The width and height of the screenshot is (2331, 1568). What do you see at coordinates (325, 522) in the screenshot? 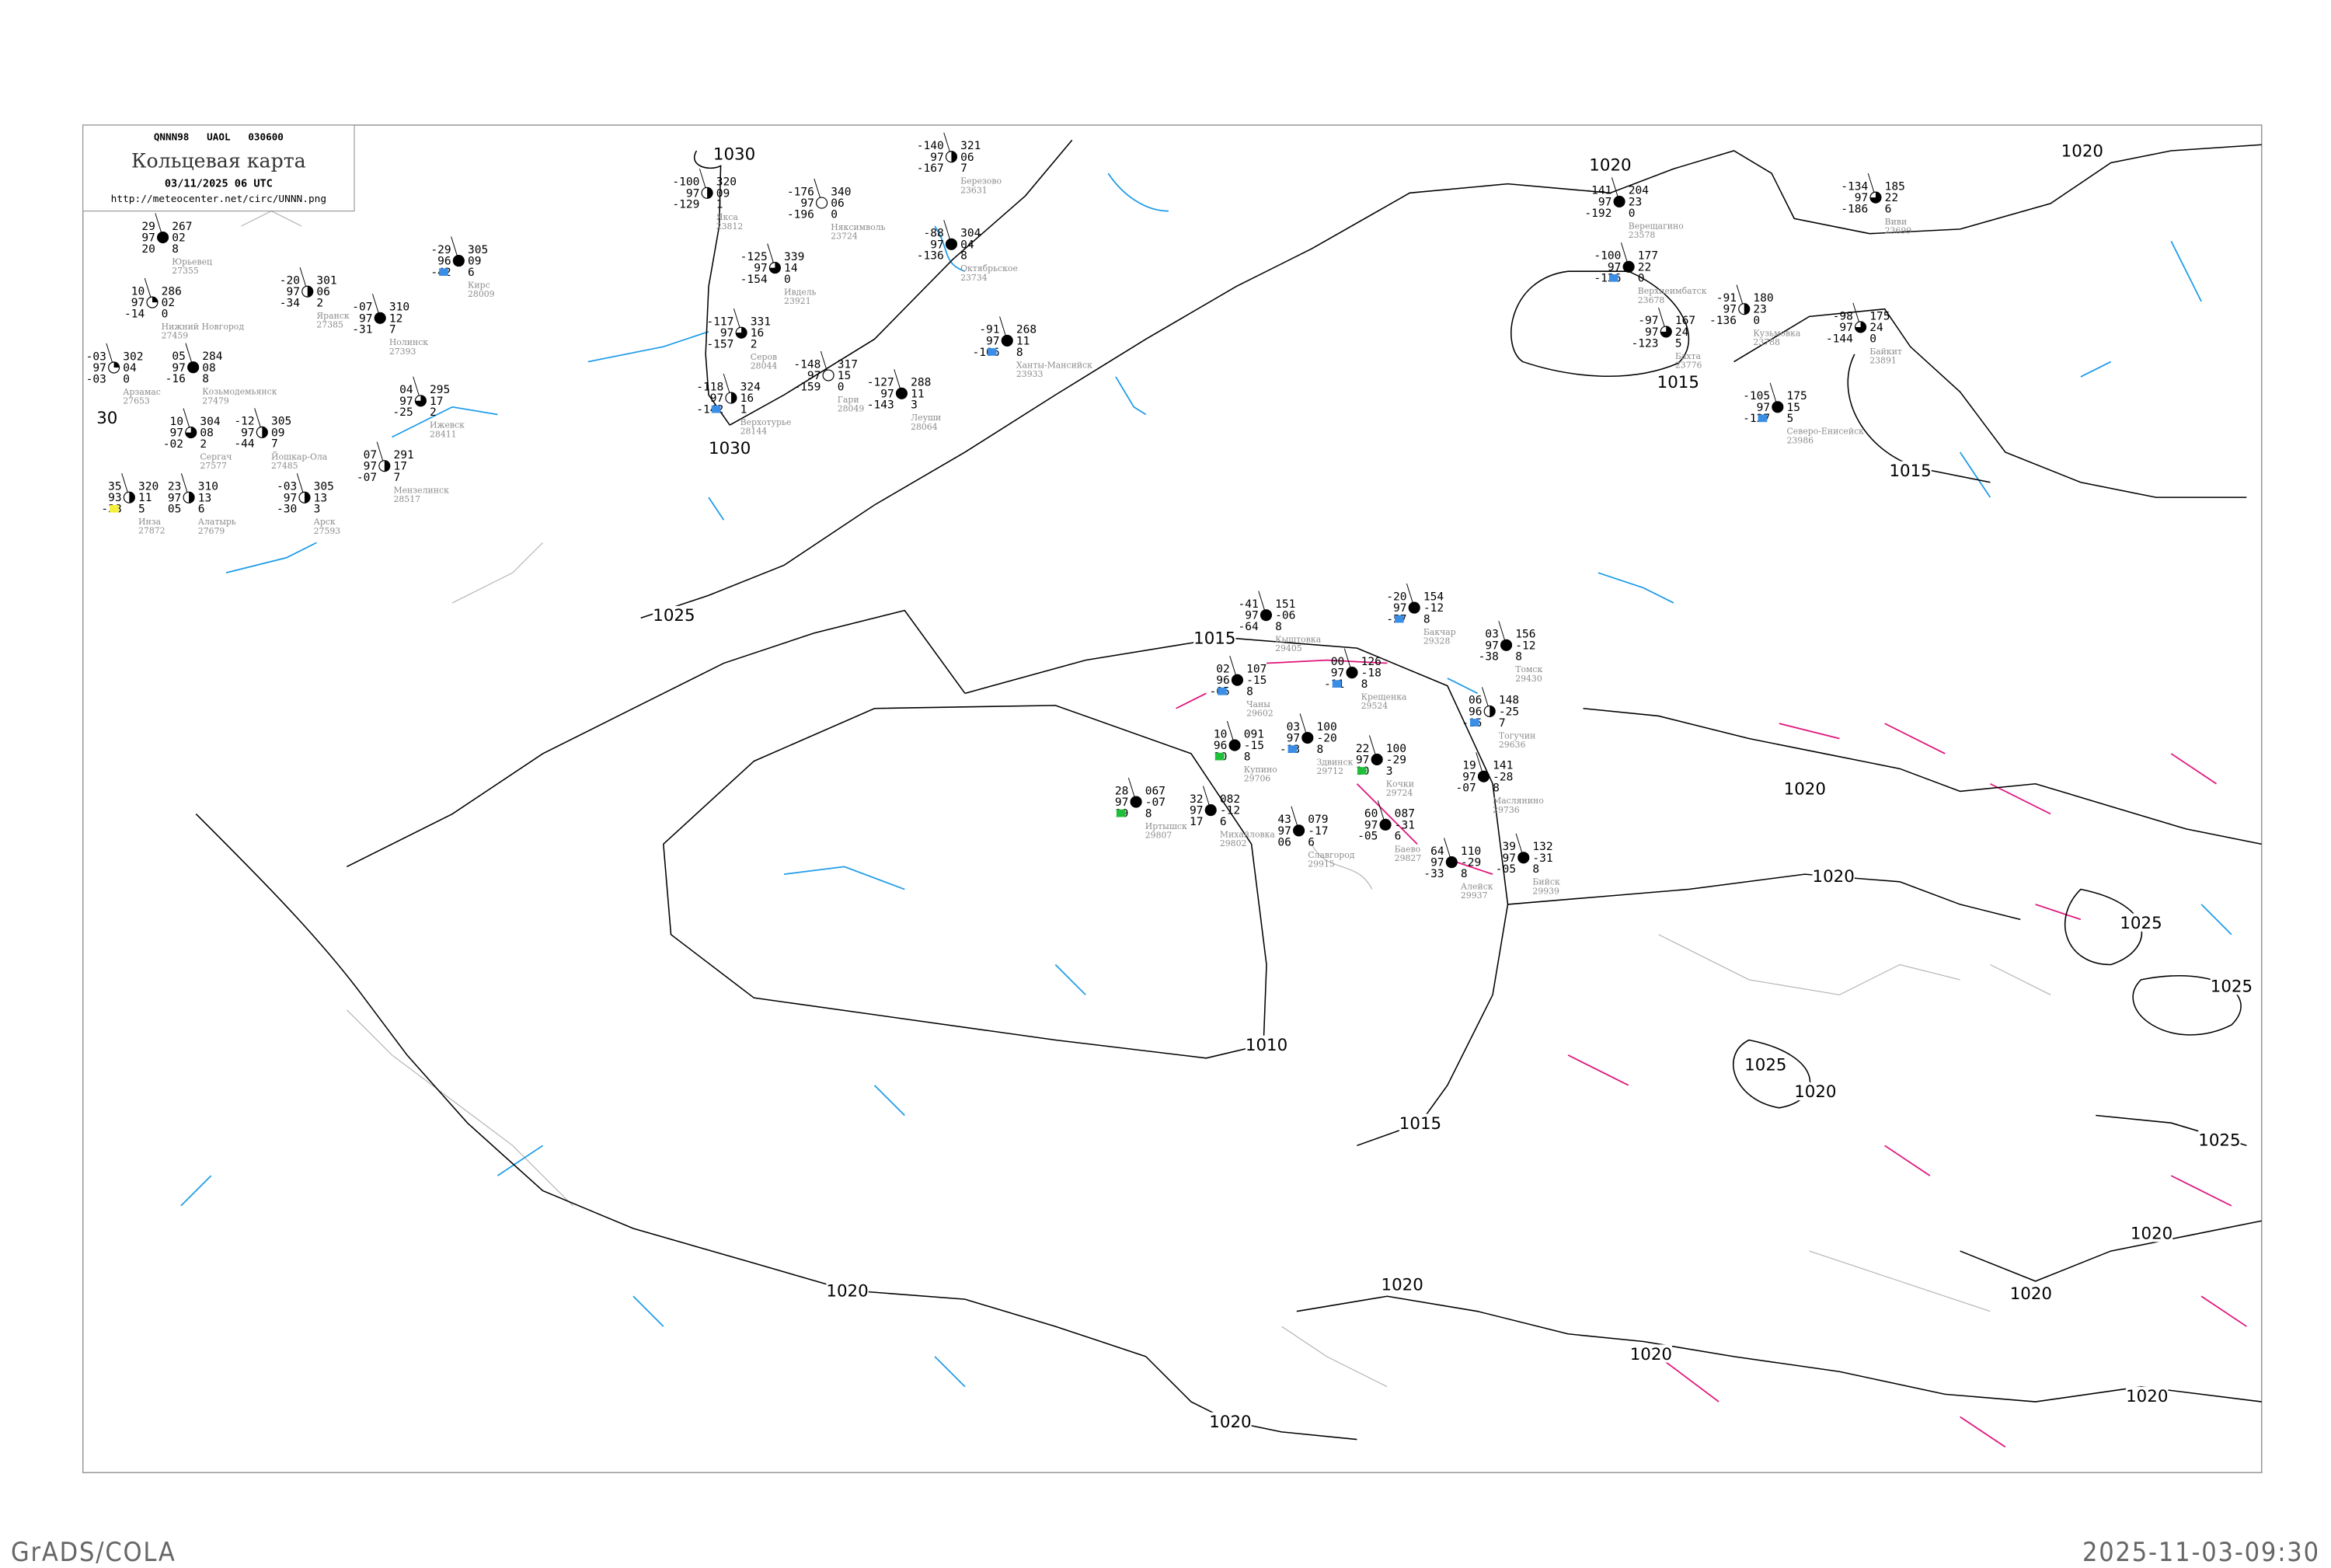
I see `station-name: Арск` at bounding box center [325, 522].